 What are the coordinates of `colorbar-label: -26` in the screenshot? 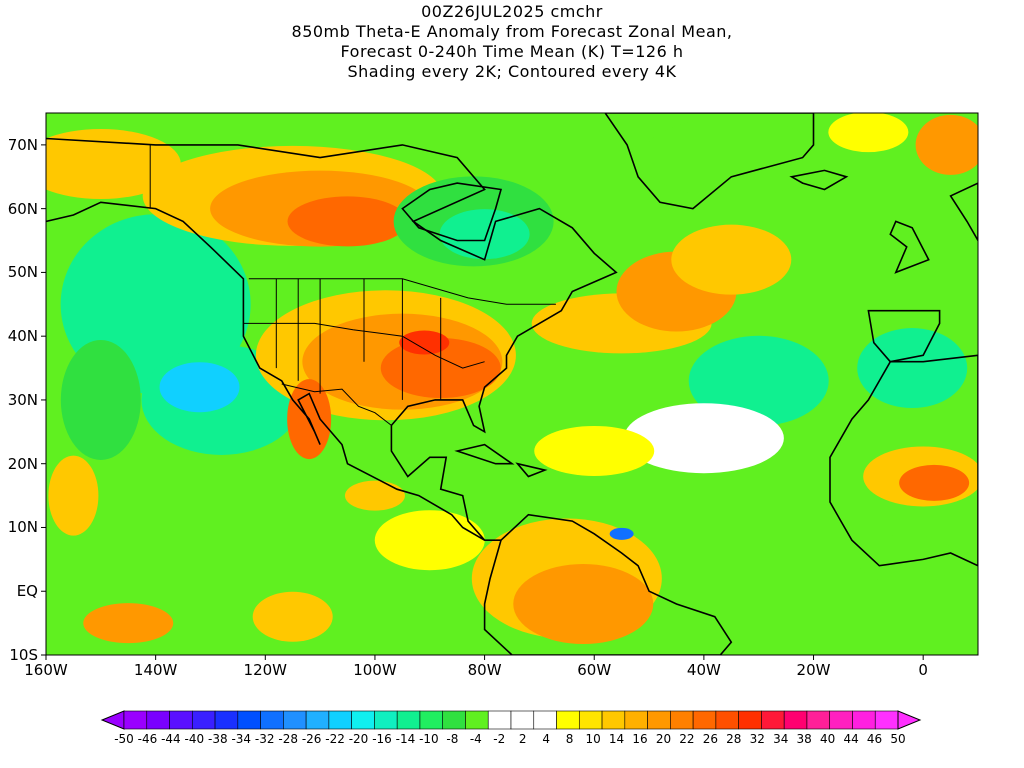 It's located at (311, 739).